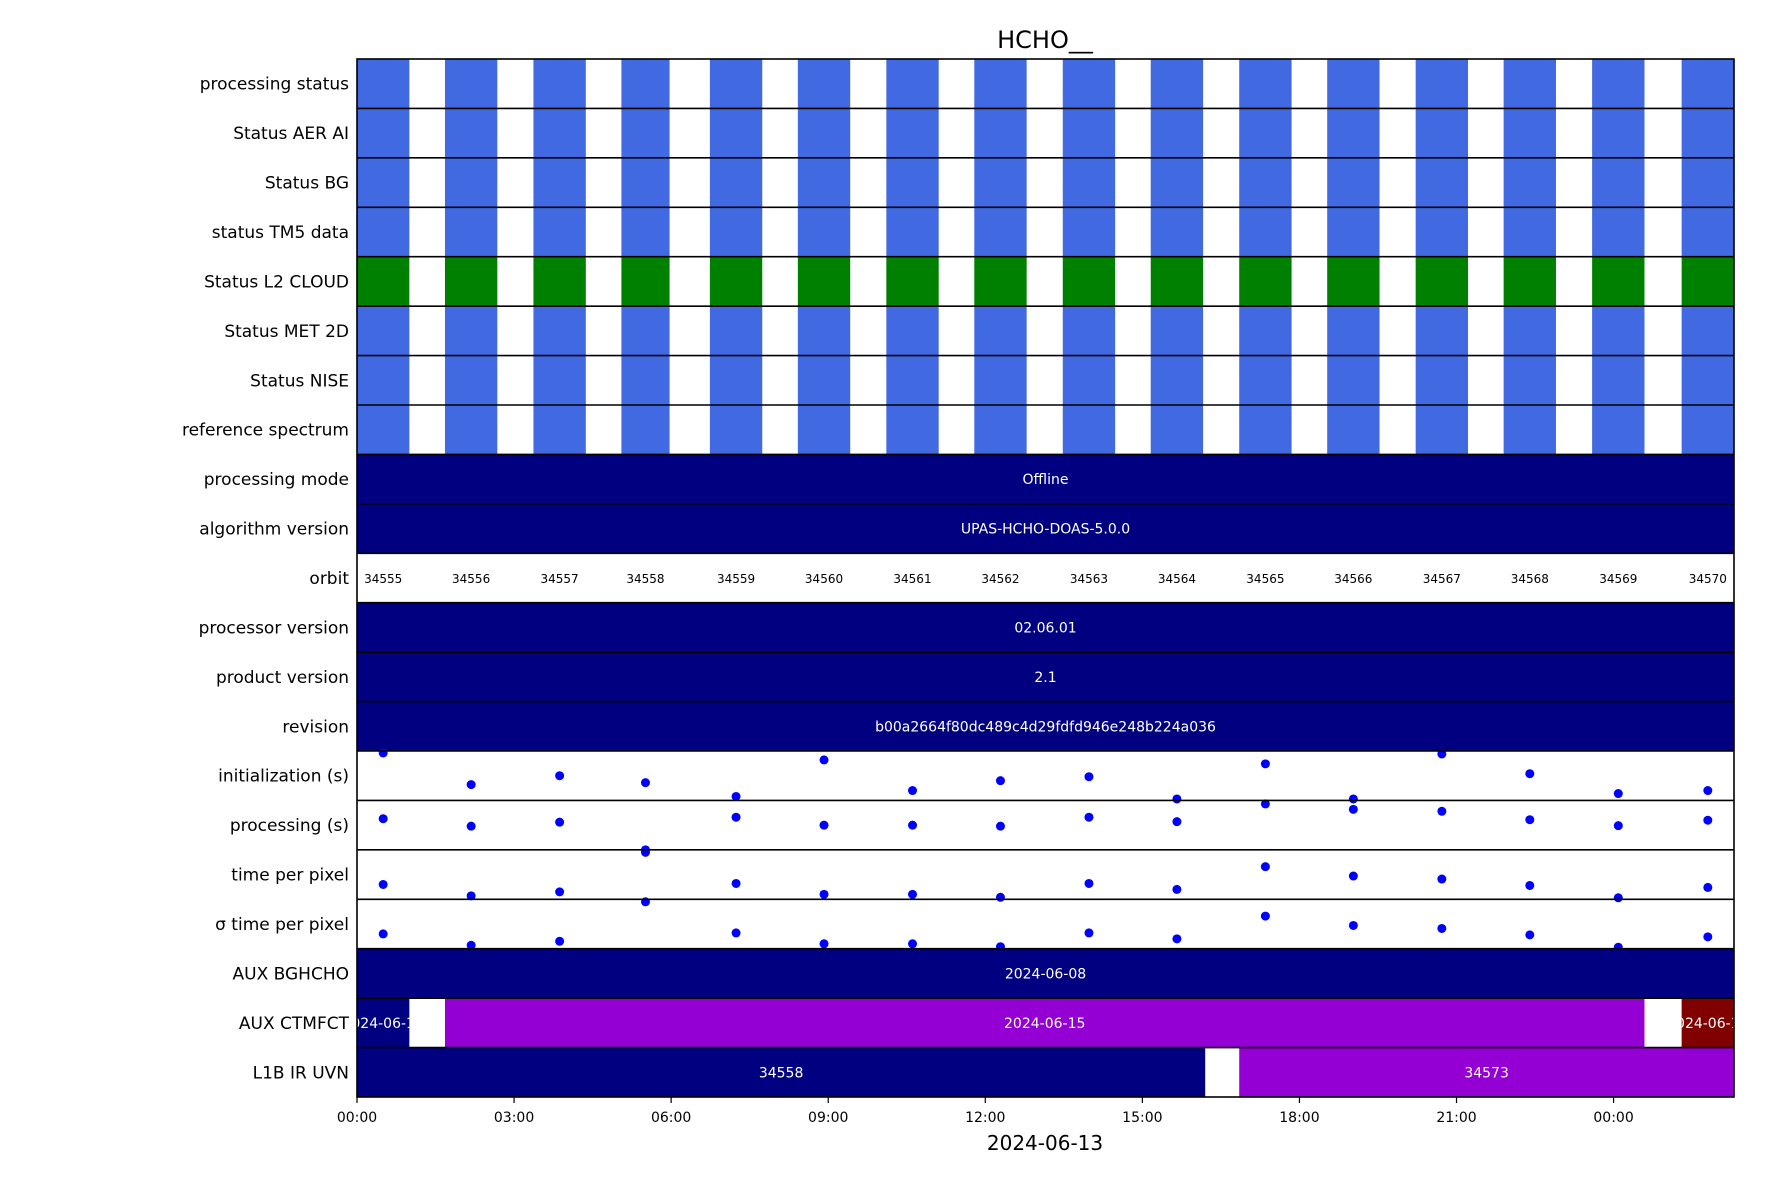 The width and height of the screenshot is (1771, 1181). What do you see at coordinates (274, 530) in the screenshot?
I see `row-label: algorithm version` at bounding box center [274, 530].